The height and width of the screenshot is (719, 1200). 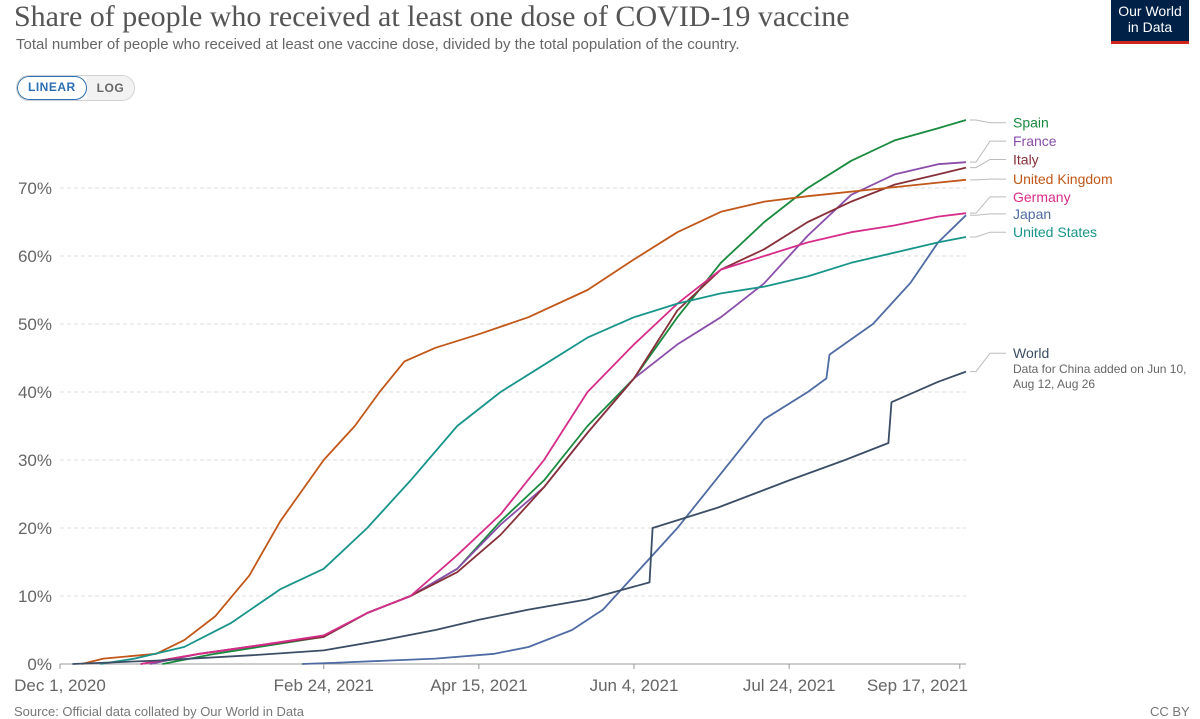 What do you see at coordinates (988, 362) in the screenshot?
I see `legend-connector-world` at bounding box center [988, 362].